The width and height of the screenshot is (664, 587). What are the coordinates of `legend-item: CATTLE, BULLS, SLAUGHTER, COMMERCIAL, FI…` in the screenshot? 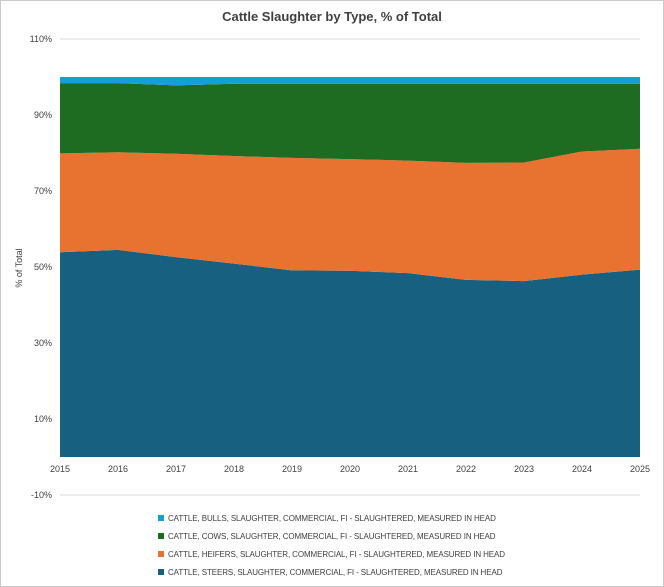 It's located at (398, 518).